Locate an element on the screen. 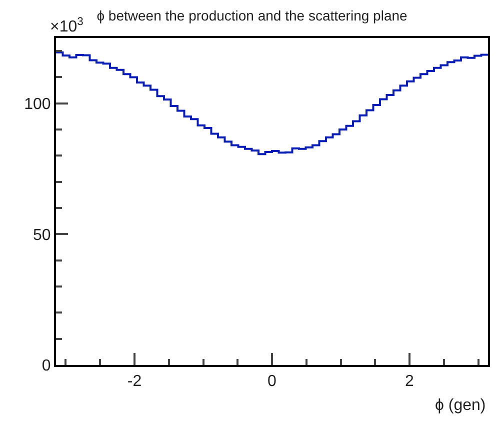  y-tick-label: 100 is located at coordinates (37, 104).